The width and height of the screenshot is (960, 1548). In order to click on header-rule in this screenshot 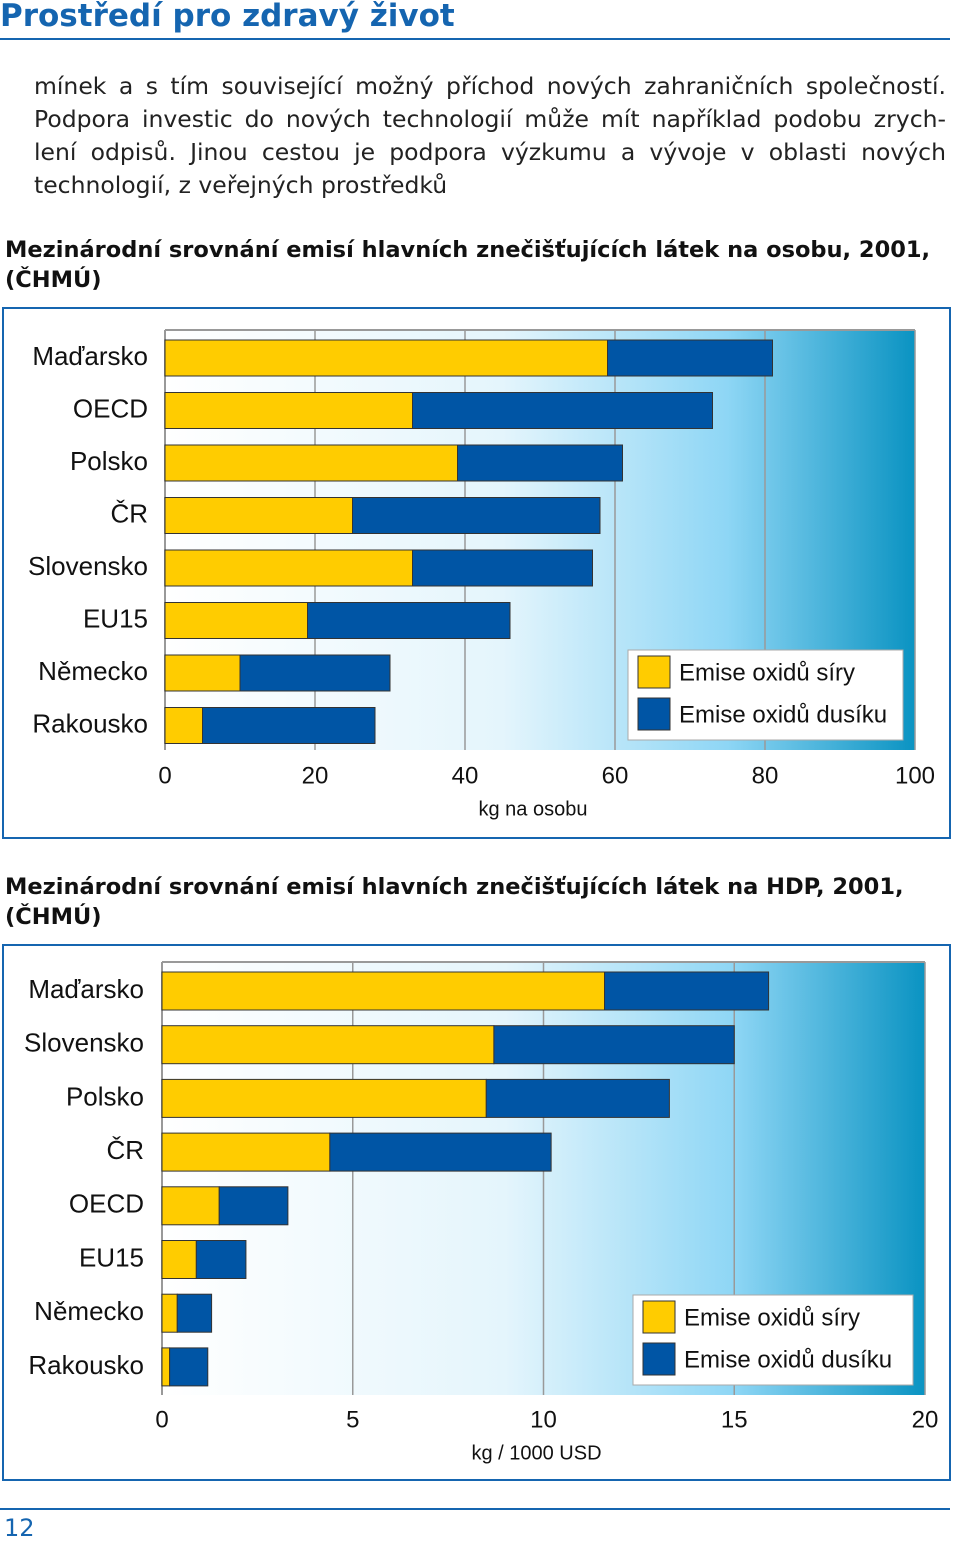, I will do `click(475, 39)`.